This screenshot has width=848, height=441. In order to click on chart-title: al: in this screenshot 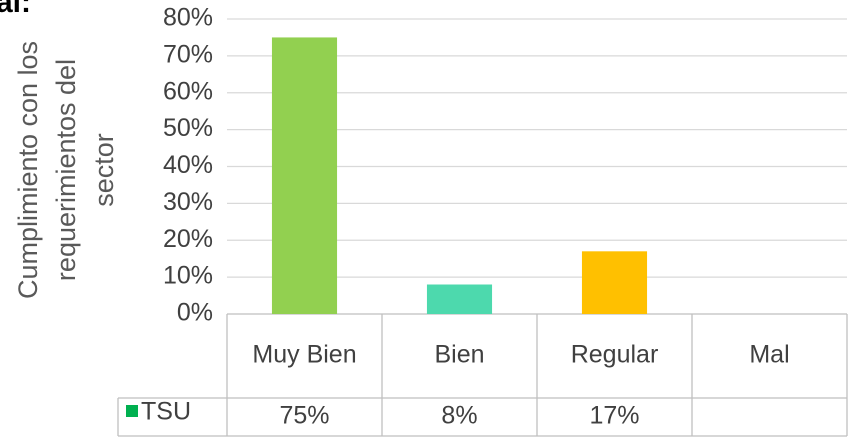, I will do `click(15, 9)`.